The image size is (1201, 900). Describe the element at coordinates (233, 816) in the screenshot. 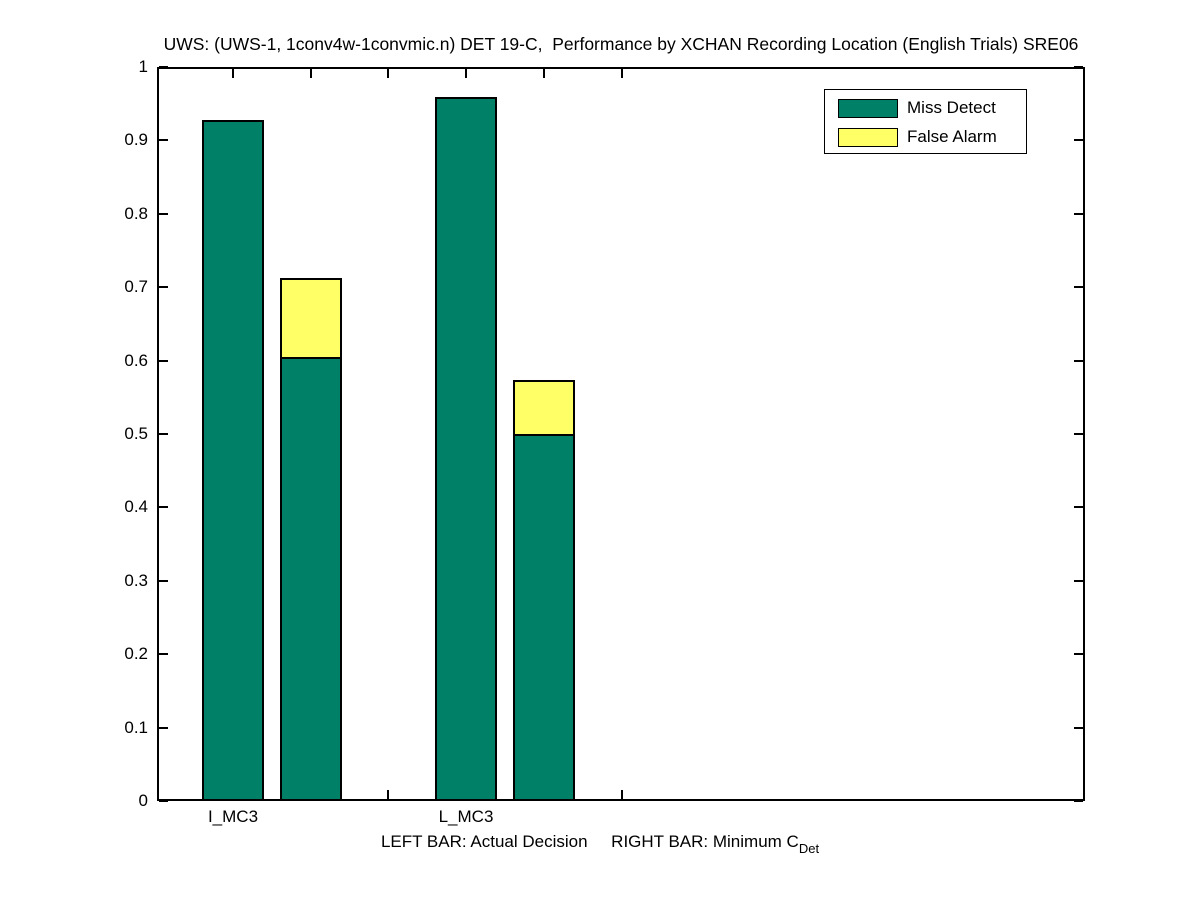

I see `x-axis-category-label: I_MC3` at that location.